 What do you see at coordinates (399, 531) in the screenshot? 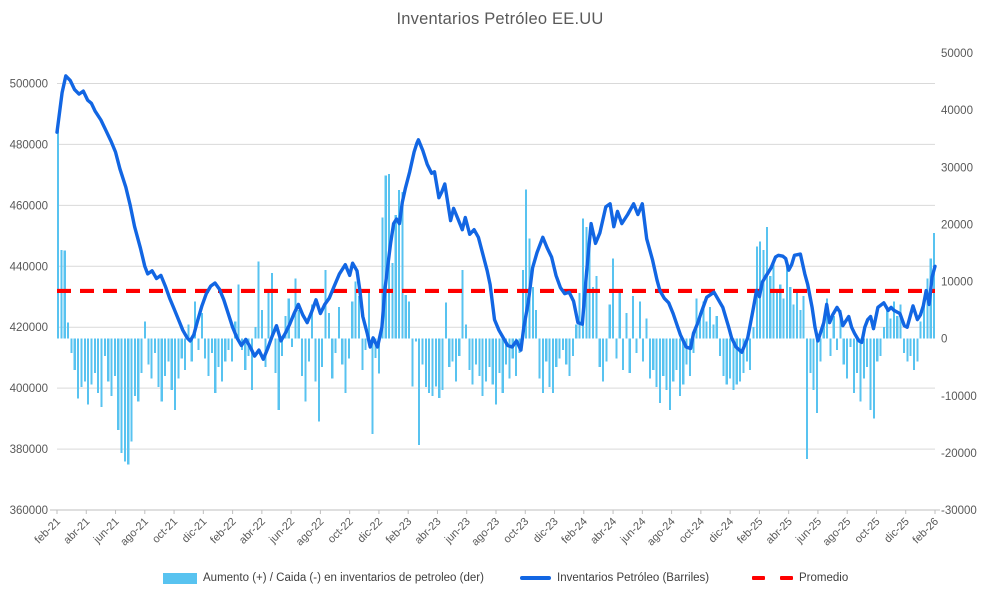
I see `x-axis-label: feb-23` at bounding box center [399, 531].